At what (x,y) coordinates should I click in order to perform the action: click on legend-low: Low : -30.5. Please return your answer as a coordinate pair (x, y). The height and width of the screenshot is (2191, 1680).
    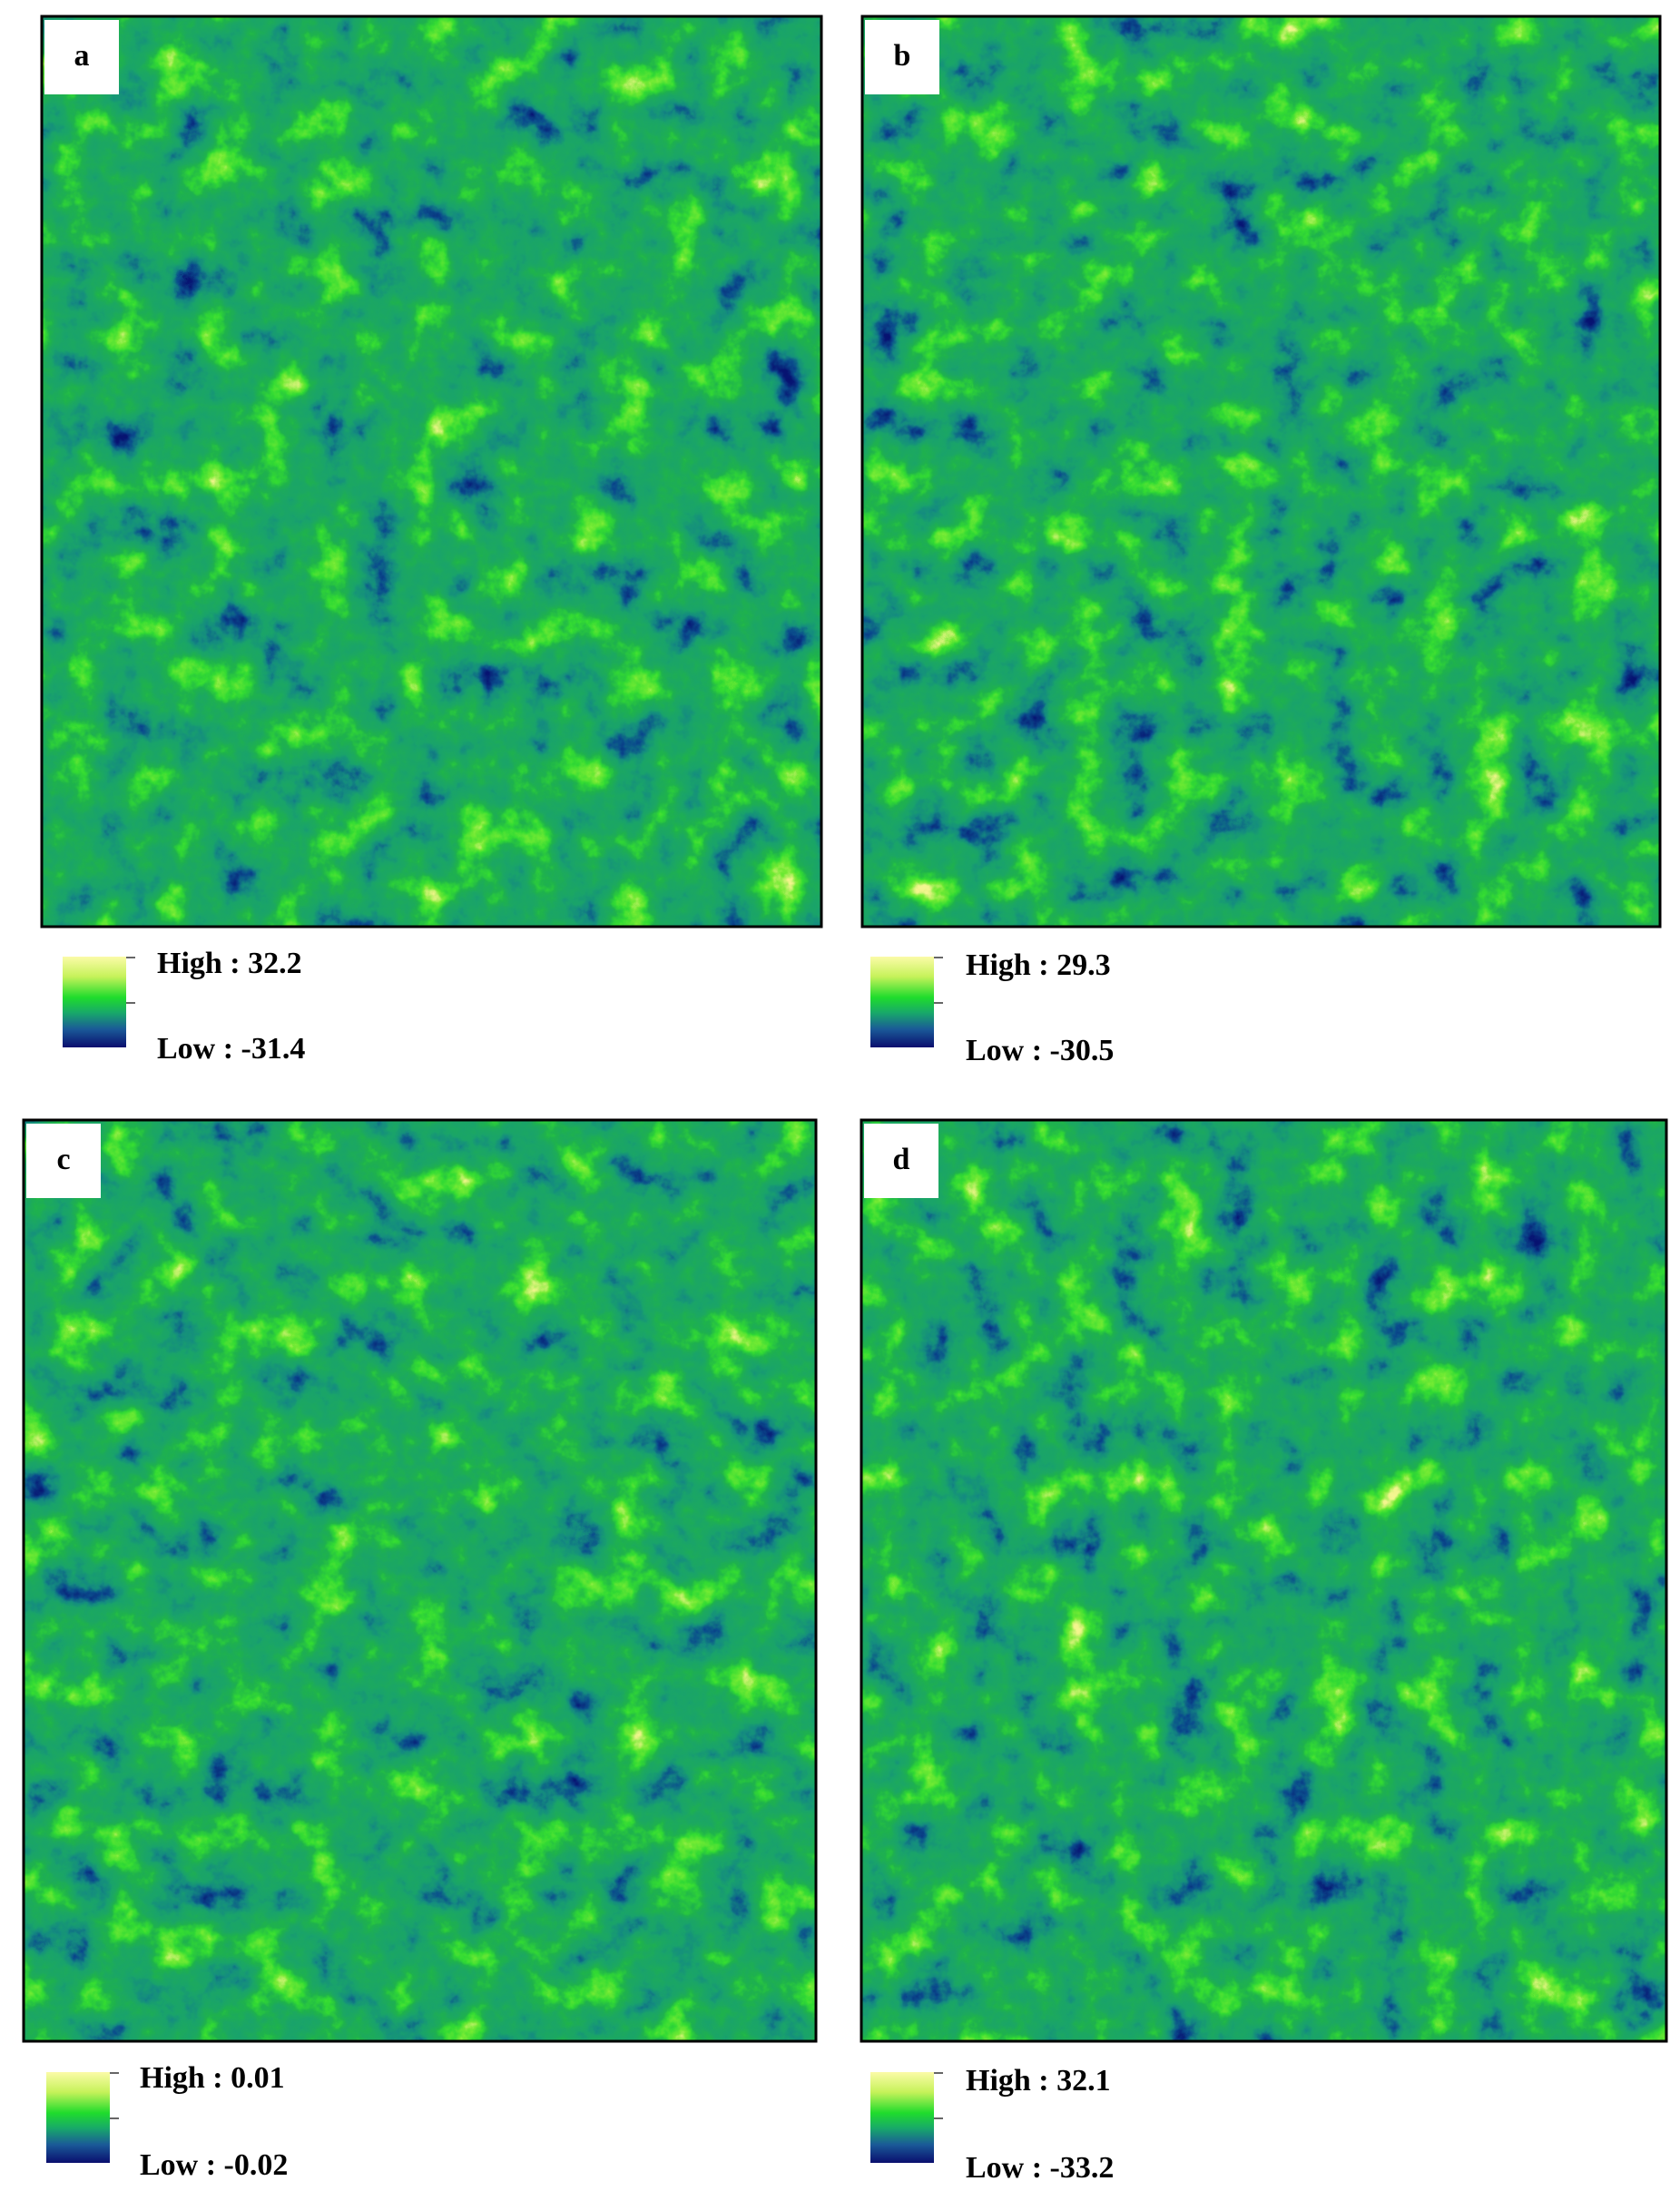
    Looking at the image, I should click on (1040, 1050).